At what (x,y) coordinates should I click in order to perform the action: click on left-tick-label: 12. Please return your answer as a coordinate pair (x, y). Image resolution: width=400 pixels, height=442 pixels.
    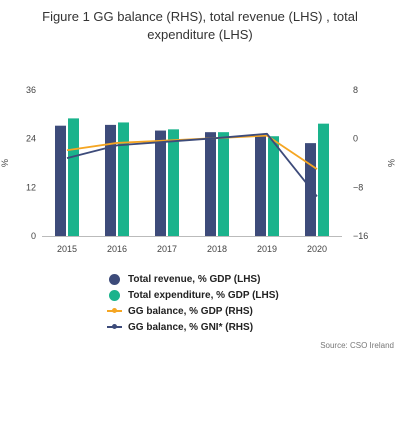
    Looking at the image, I should click on (31, 187).